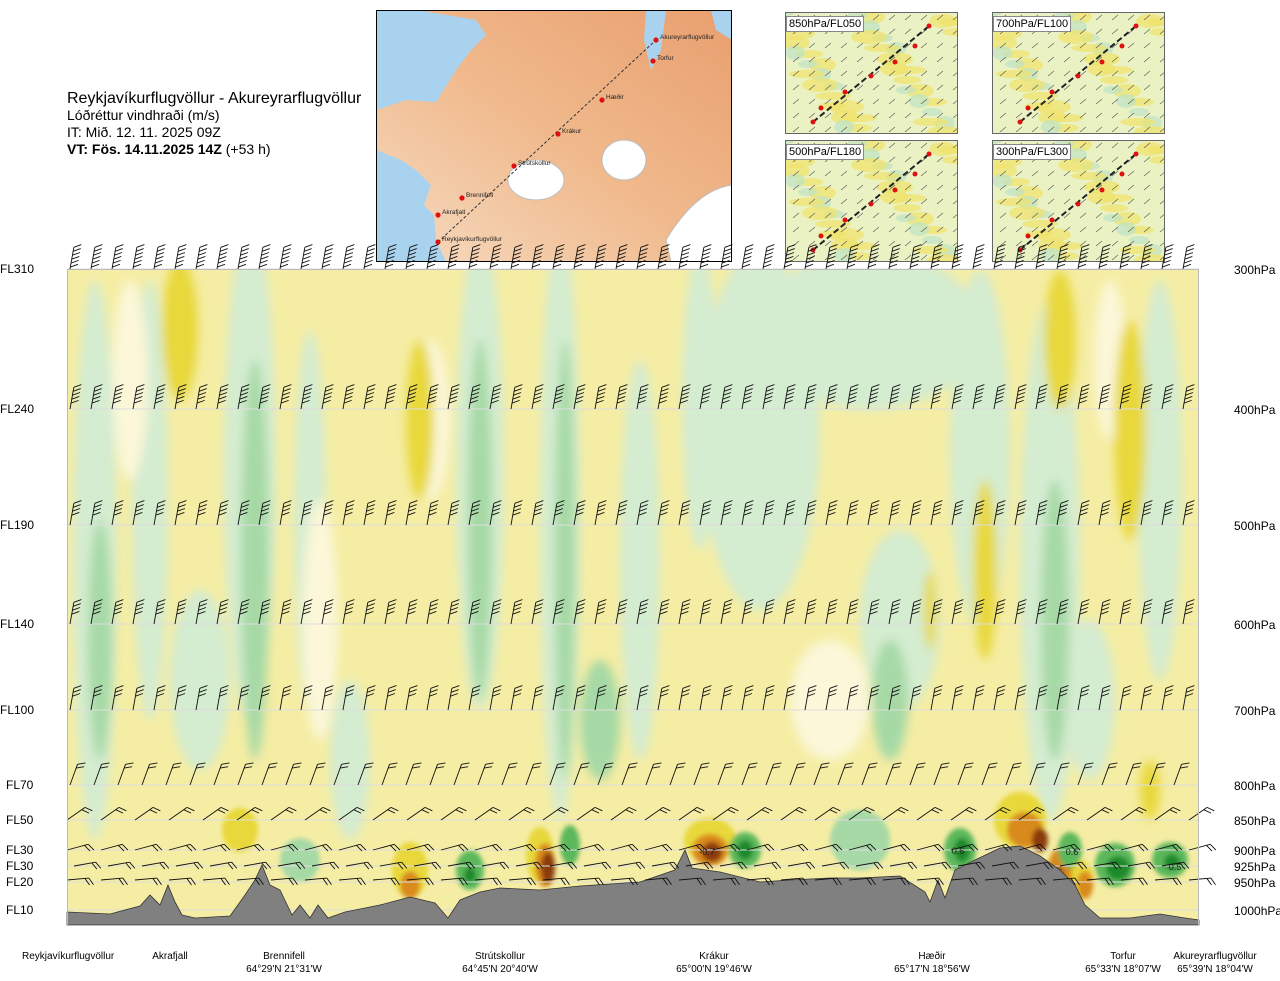 The height and width of the screenshot is (981, 1280). What do you see at coordinates (707, 852) in the screenshot?
I see `contour-label: -0.7` at bounding box center [707, 852].